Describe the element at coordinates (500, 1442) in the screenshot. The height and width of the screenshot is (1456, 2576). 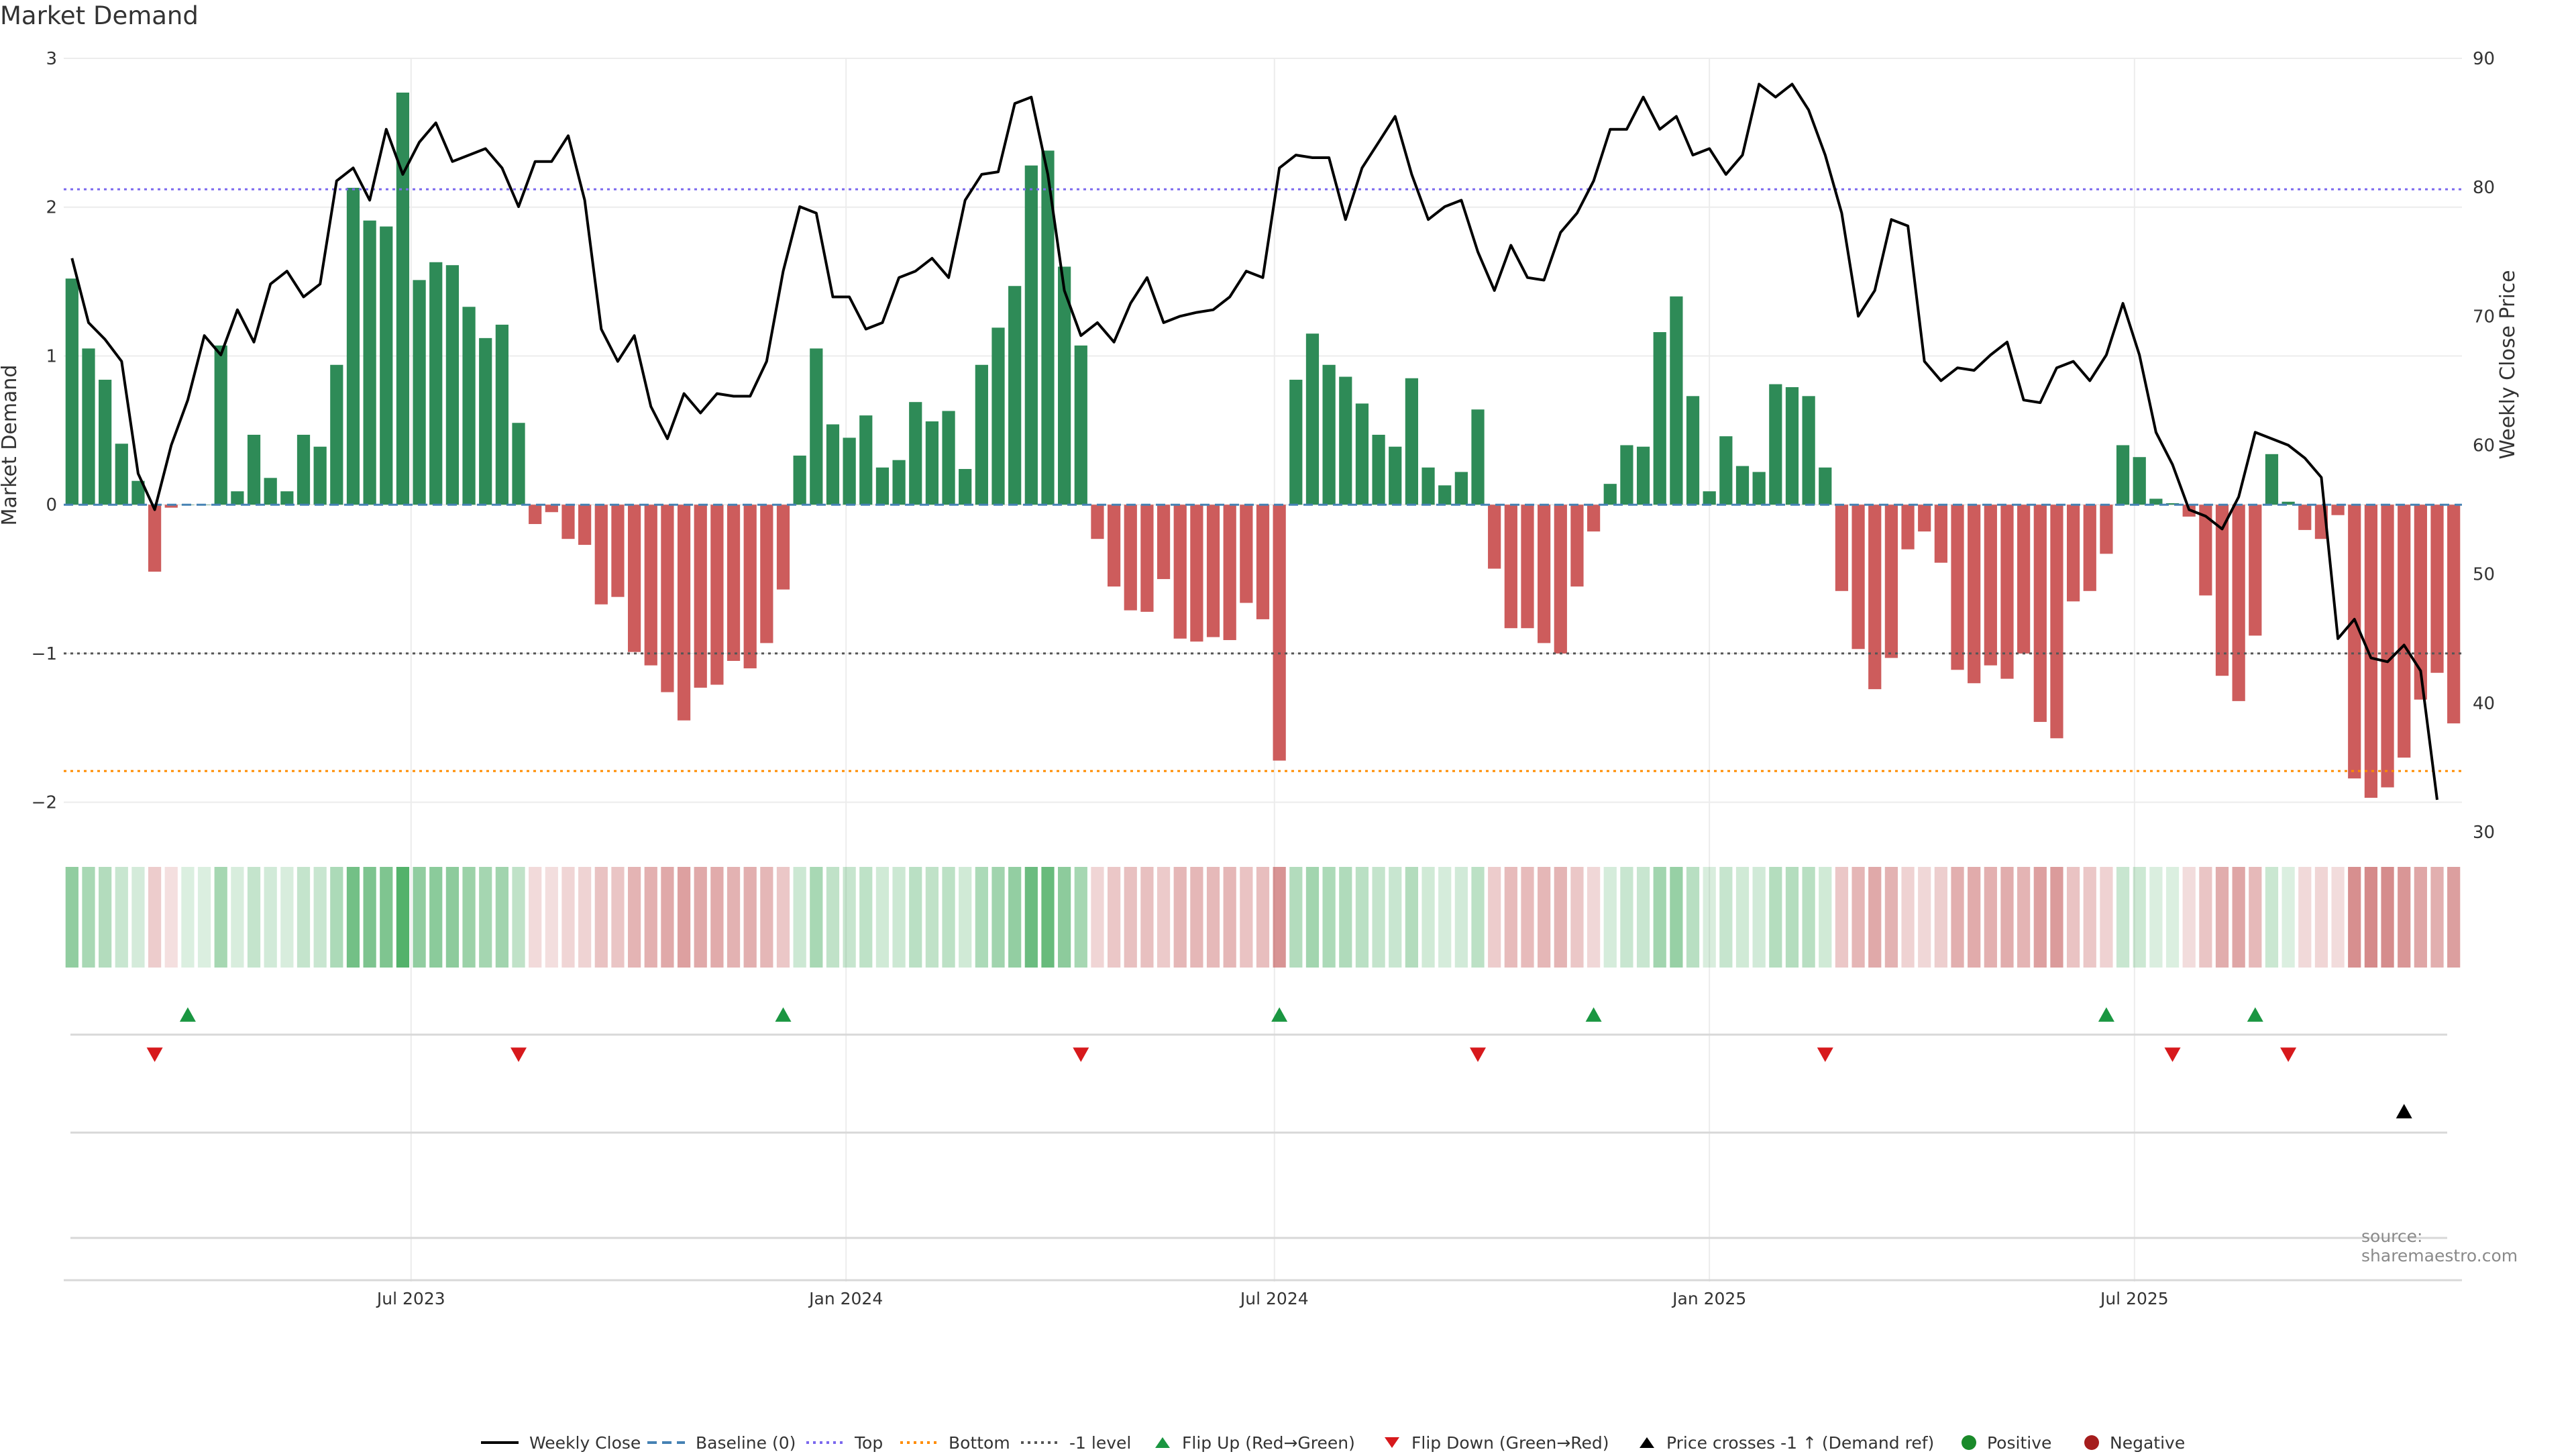
I see `legend-line-icon` at that location.